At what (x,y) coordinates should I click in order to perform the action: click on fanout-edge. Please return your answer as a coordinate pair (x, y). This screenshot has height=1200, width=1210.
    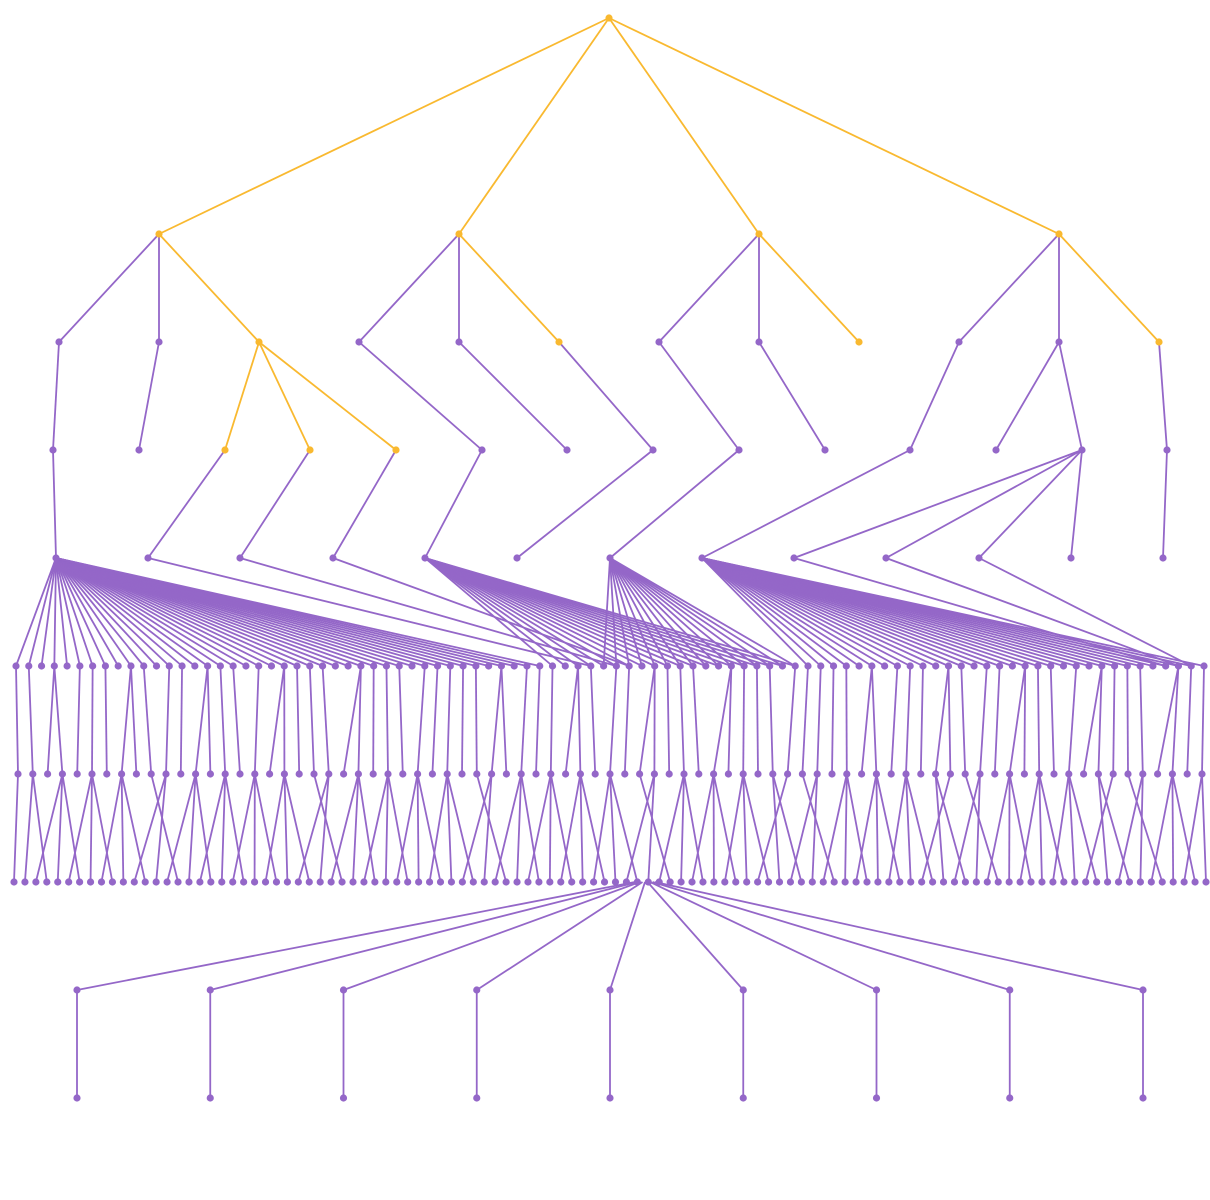
    Looking at the image, I should click on (42, 612).